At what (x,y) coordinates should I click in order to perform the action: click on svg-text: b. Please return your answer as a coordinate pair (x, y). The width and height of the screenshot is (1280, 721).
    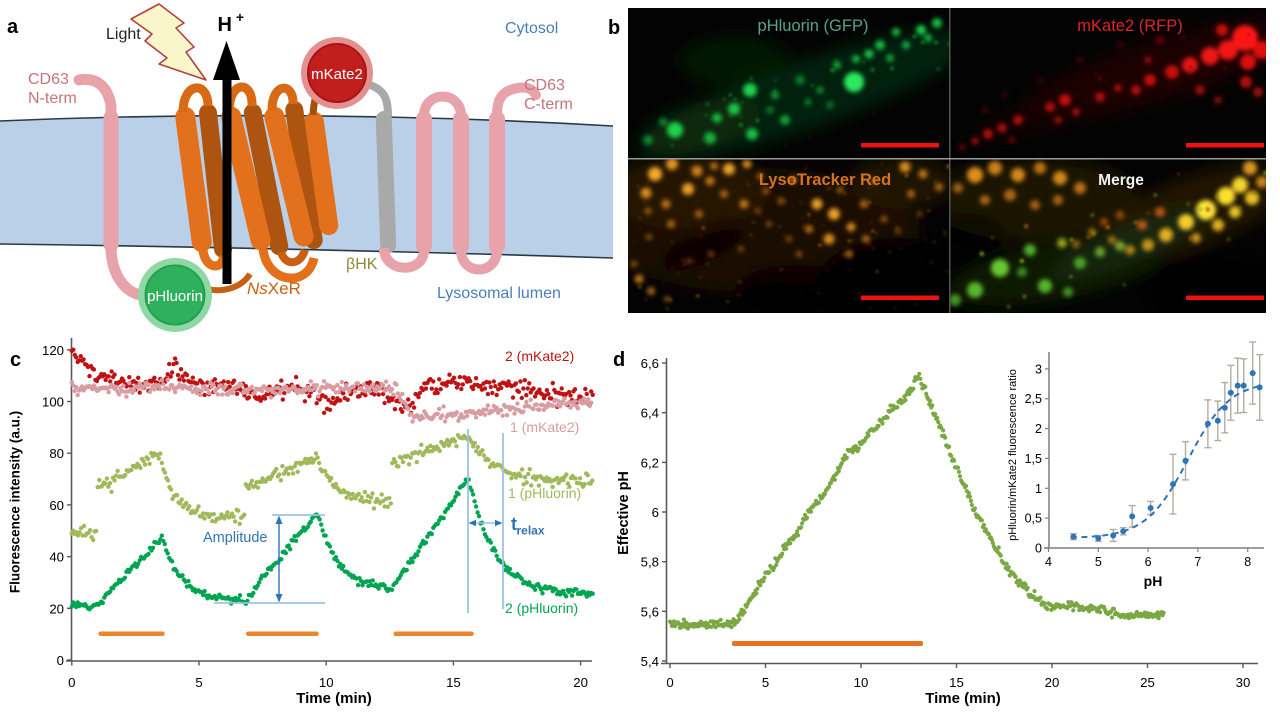
    Looking at the image, I should click on (614, 28).